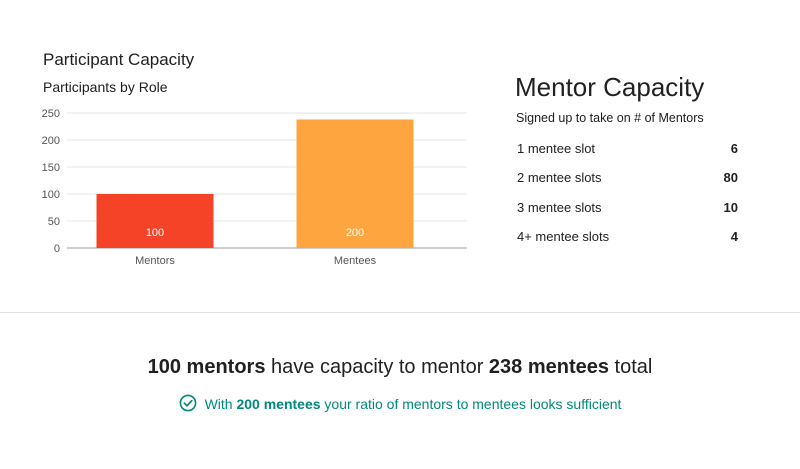 This screenshot has height=469, width=800. What do you see at coordinates (51, 141) in the screenshot?
I see `y-tick-label: 200` at bounding box center [51, 141].